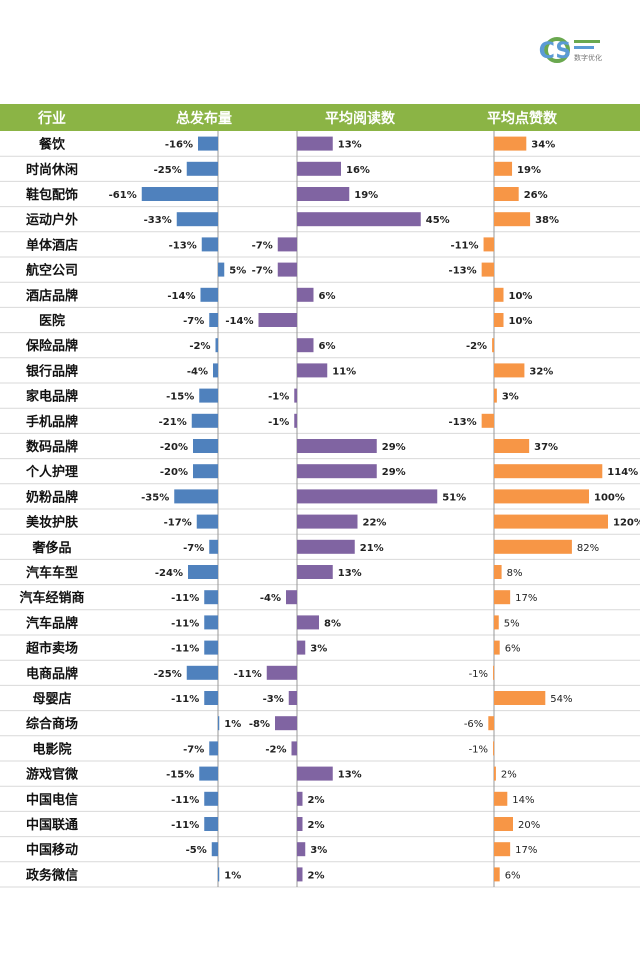 The image size is (640, 957). Describe the element at coordinates (463, 422) in the screenshot. I see `data-label: -13%` at that location.